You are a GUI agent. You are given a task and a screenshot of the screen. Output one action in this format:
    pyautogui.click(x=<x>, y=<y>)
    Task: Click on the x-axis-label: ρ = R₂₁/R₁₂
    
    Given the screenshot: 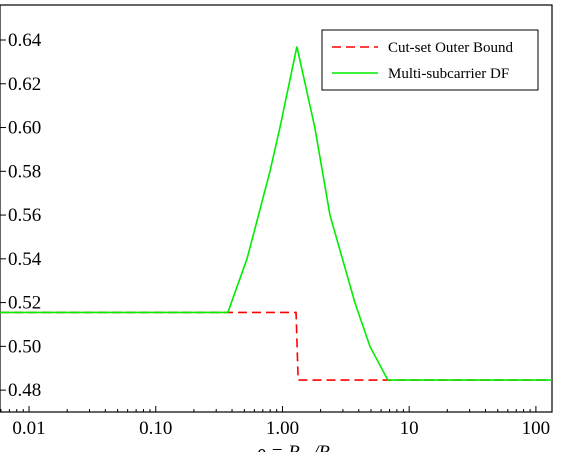 What is the action you would take?
    pyautogui.click(x=300, y=447)
    